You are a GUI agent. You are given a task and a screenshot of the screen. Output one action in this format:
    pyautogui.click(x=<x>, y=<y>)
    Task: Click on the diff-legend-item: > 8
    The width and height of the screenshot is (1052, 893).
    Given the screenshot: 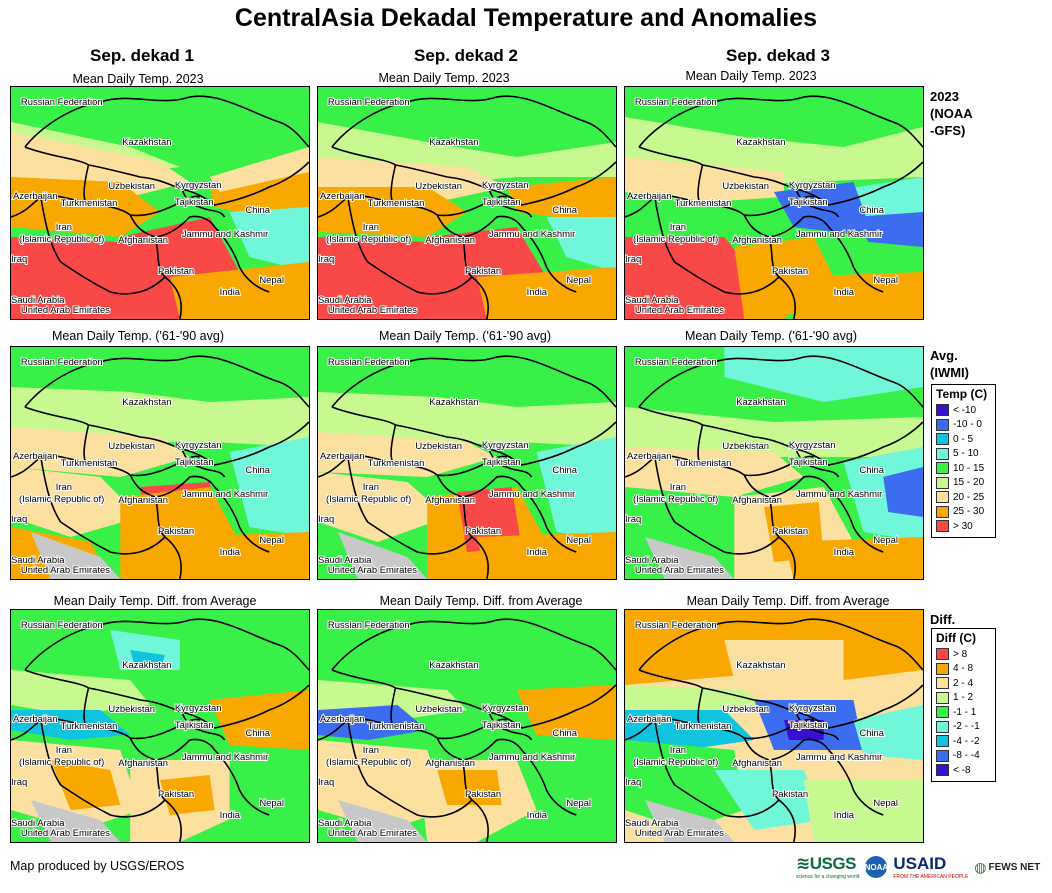 What is the action you would take?
    pyautogui.click(x=963, y=654)
    